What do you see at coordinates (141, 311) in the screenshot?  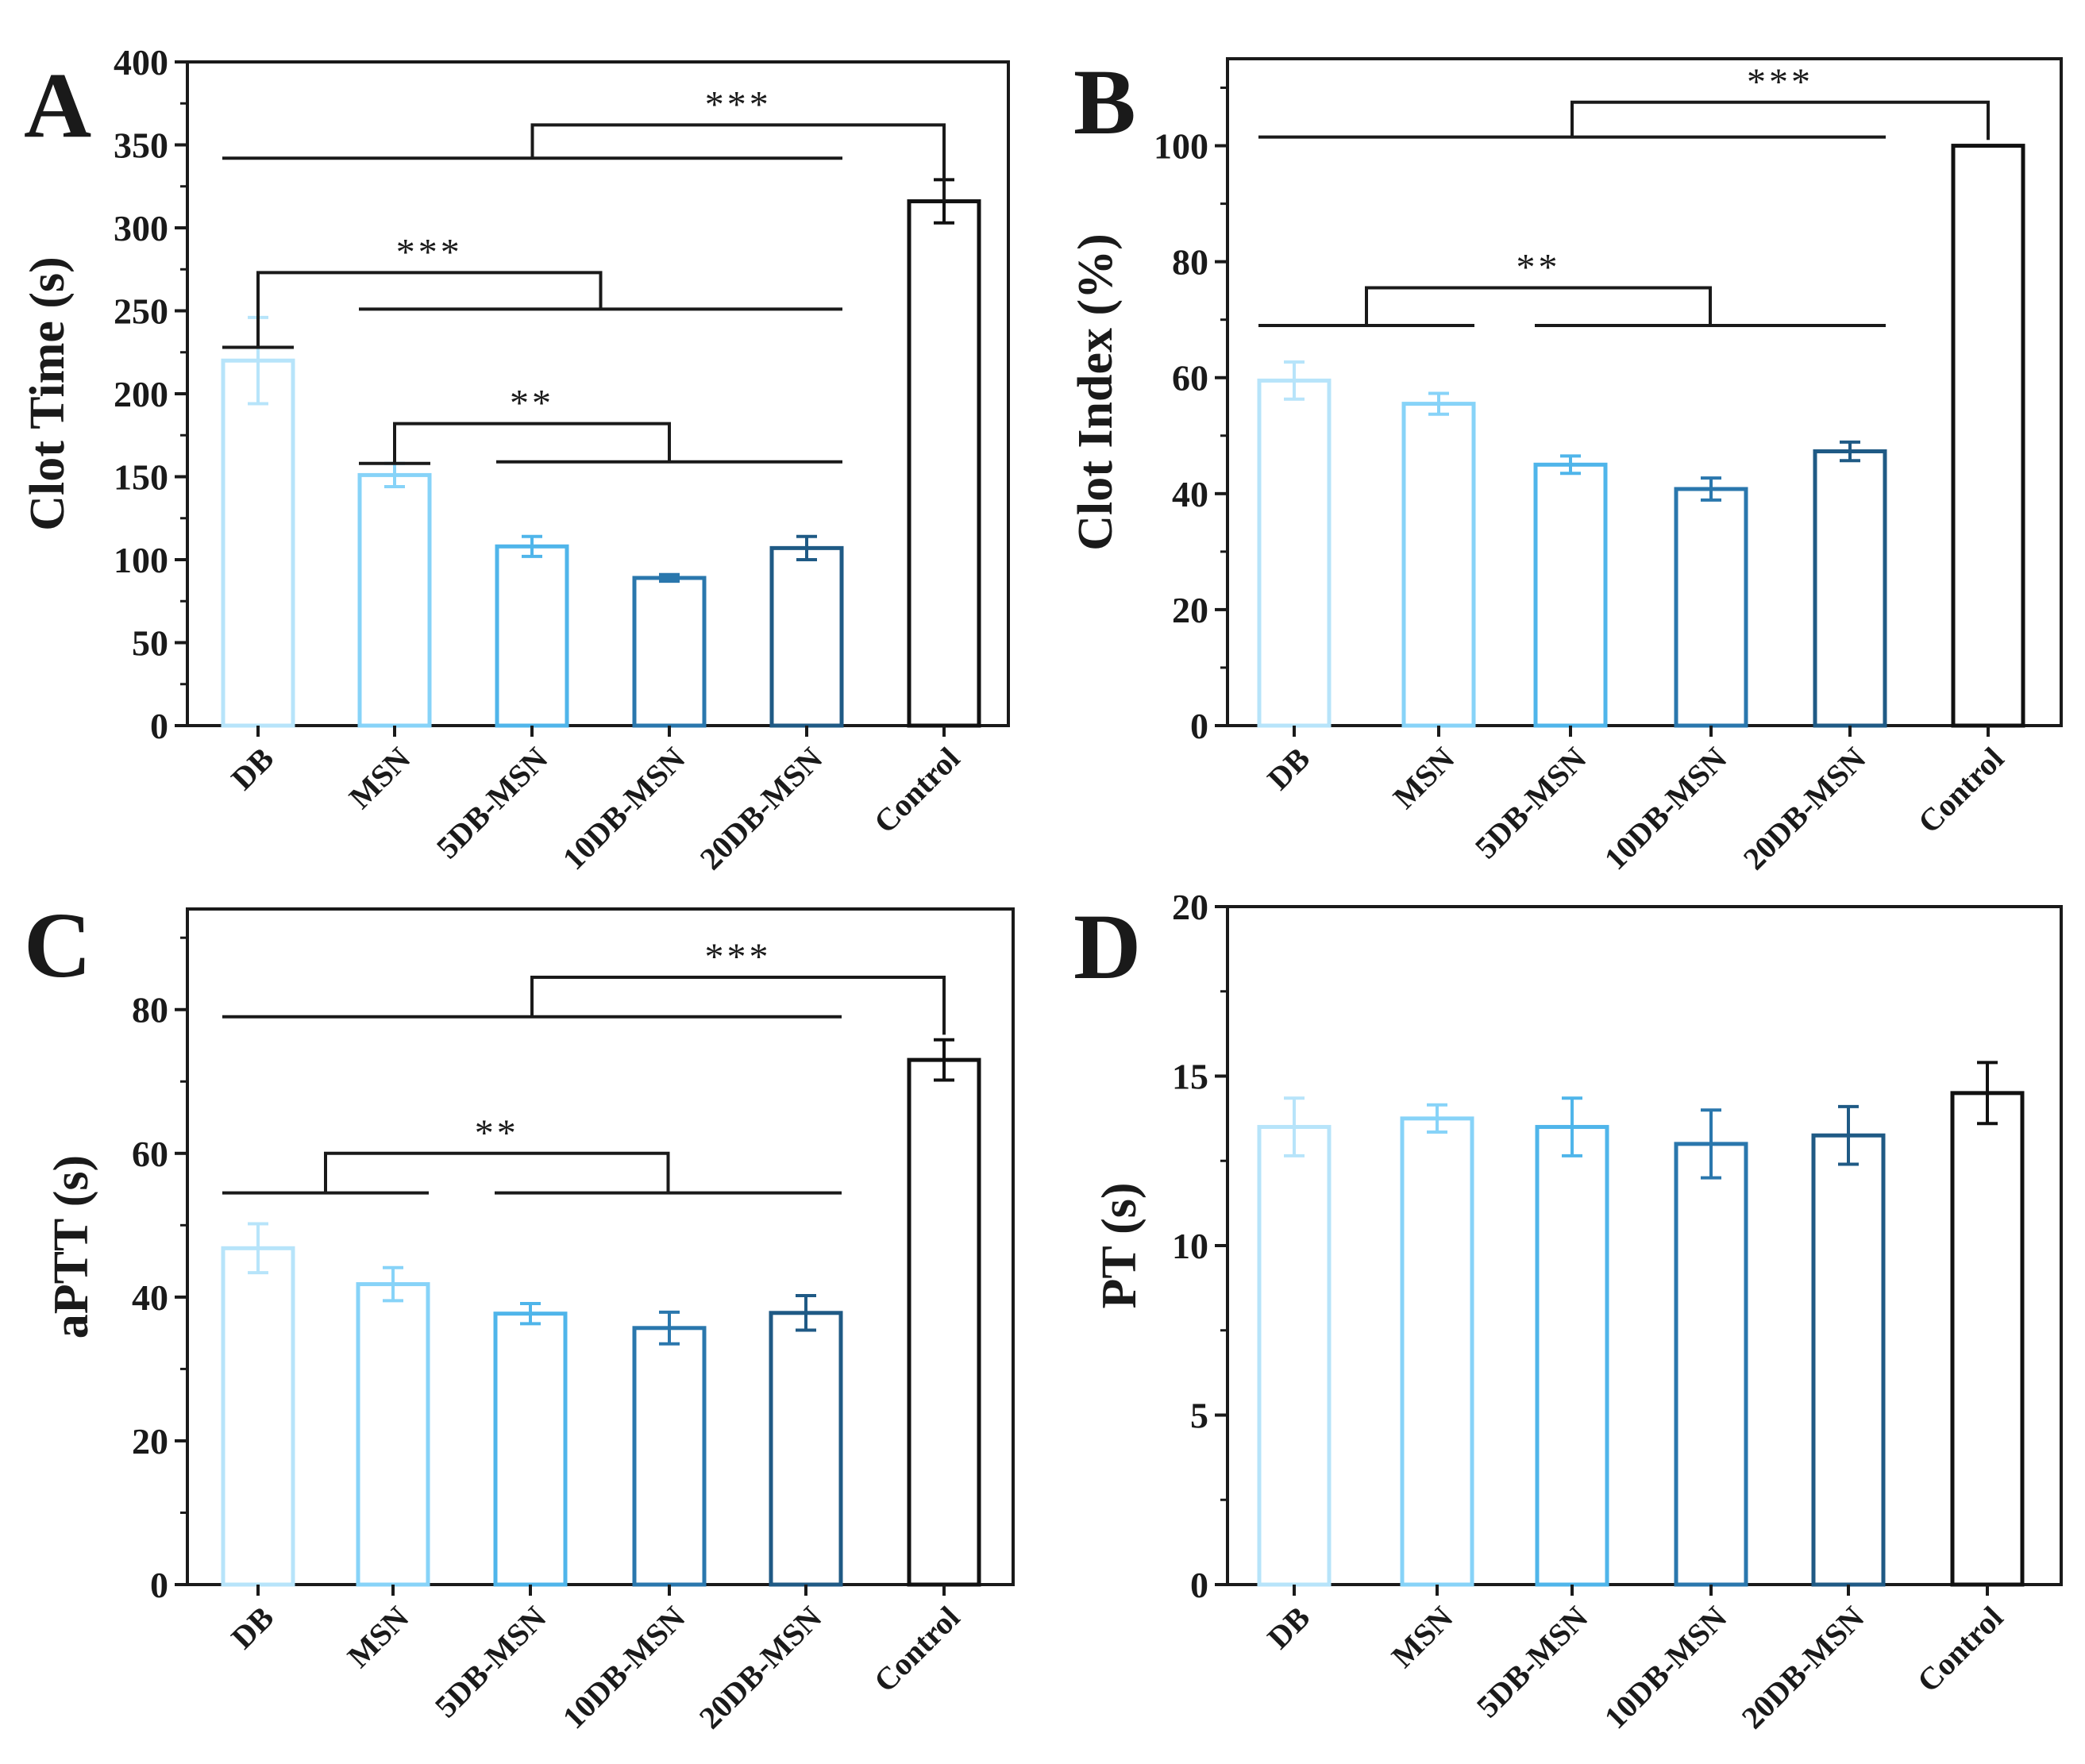 I see `y-tick-label: 250` at bounding box center [141, 311].